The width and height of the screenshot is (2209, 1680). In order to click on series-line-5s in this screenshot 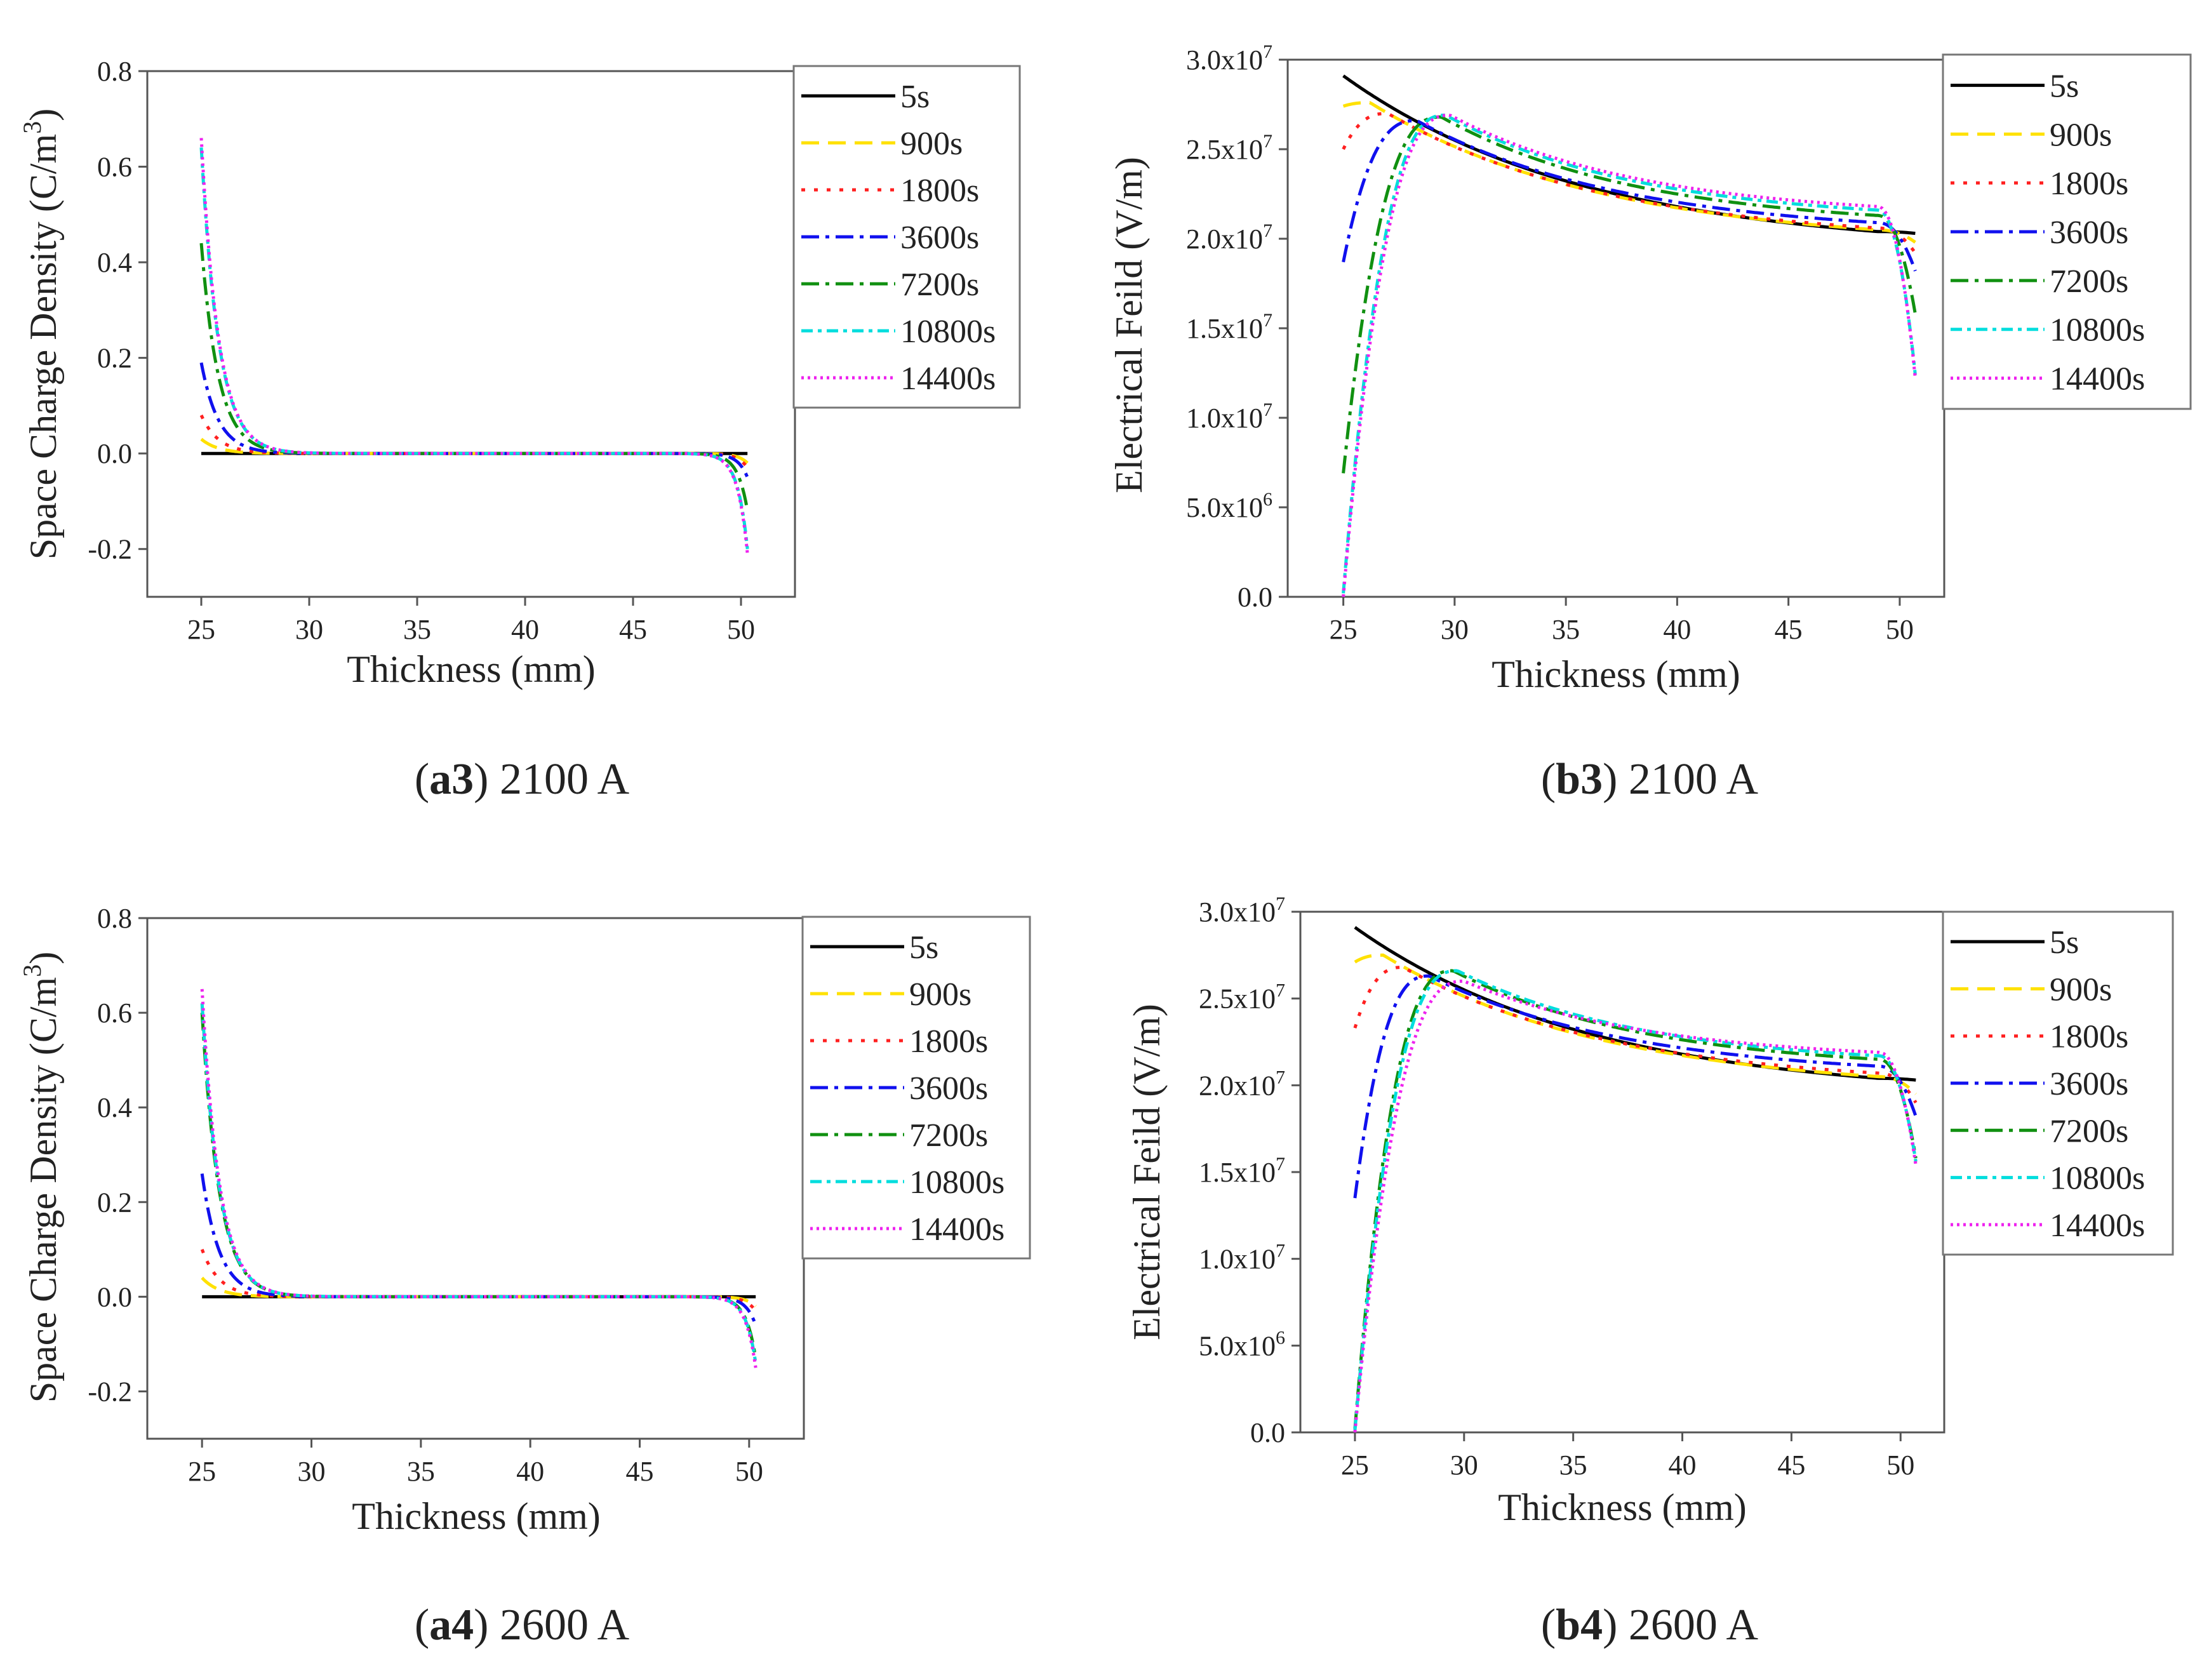, I will do `click(1629, 154)`.